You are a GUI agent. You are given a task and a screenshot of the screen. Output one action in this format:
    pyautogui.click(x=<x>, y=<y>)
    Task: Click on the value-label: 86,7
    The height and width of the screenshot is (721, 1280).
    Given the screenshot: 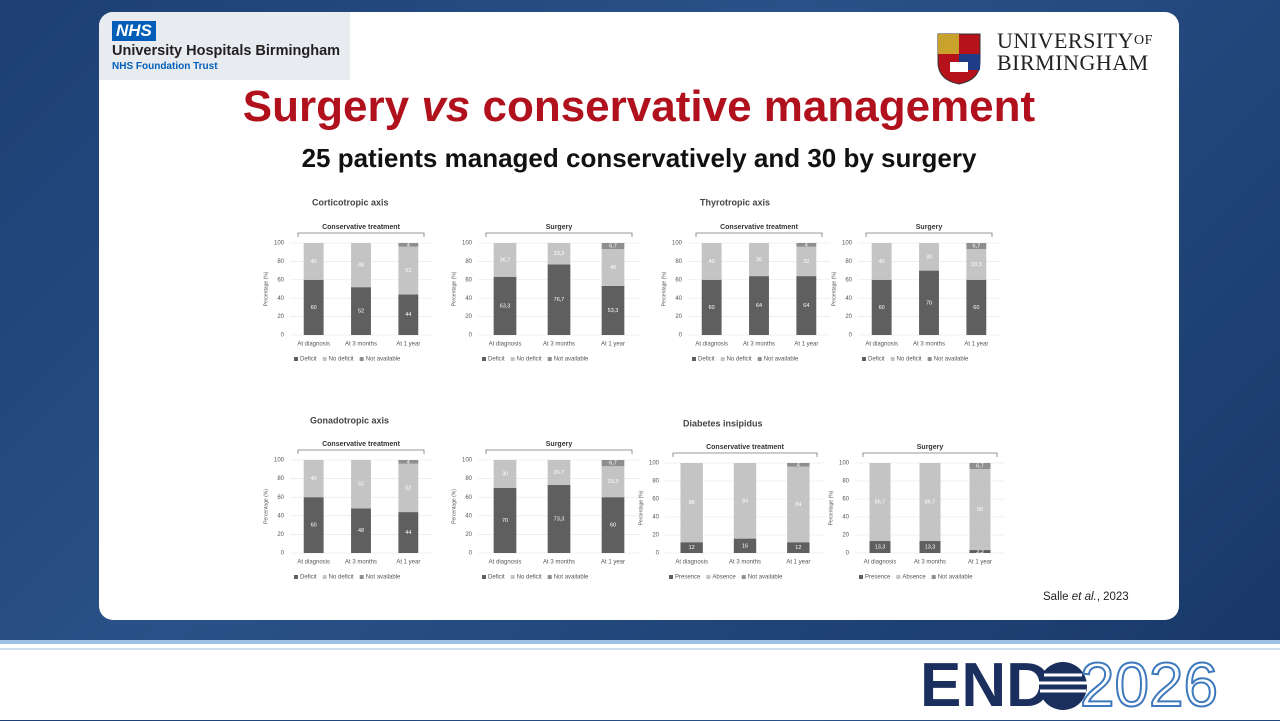 What is the action you would take?
    pyautogui.click(x=880, y=502)
    